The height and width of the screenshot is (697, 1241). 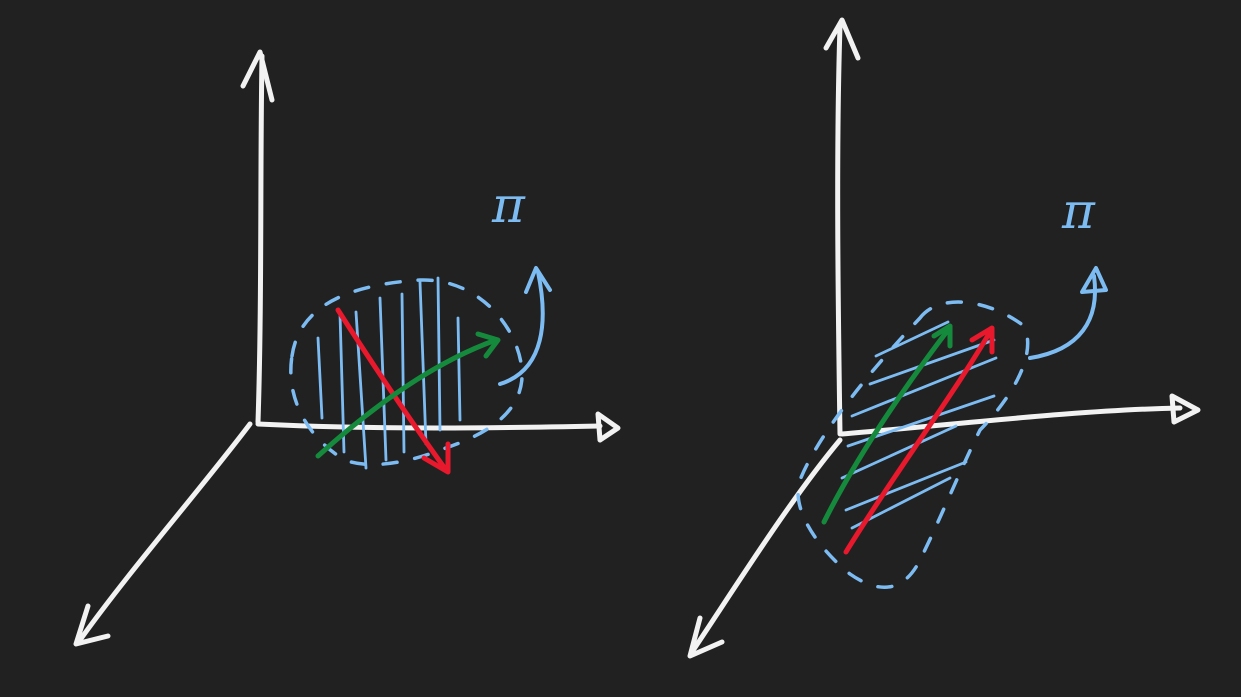 I want to click on right-z-axis-arrowhead, so click(x=842, y=39).